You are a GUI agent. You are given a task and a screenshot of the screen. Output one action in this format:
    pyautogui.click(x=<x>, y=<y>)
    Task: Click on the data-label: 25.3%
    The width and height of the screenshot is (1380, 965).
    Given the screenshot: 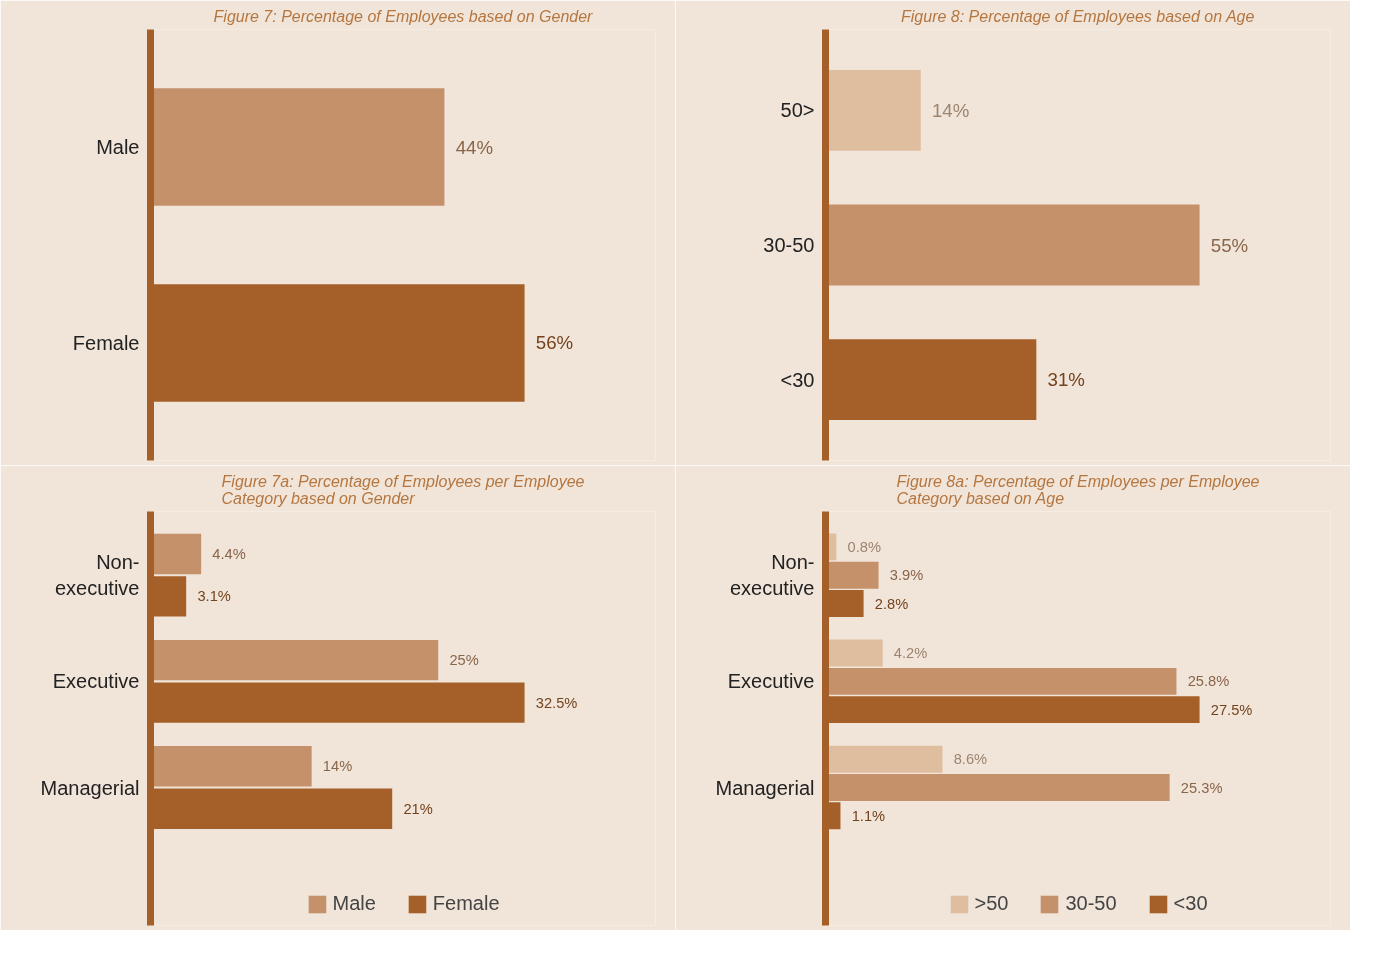 What is the action you would take?
    pyautogui.click(x=1201, y=787)
    